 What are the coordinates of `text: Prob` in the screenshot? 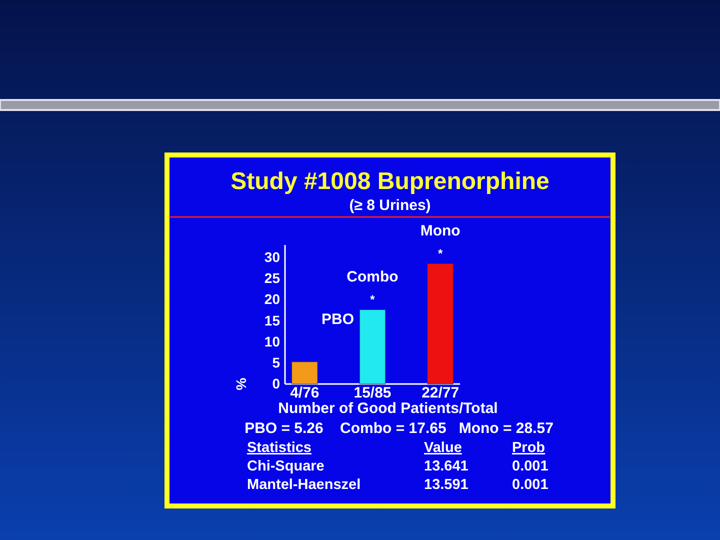 It's located at (529, 448).